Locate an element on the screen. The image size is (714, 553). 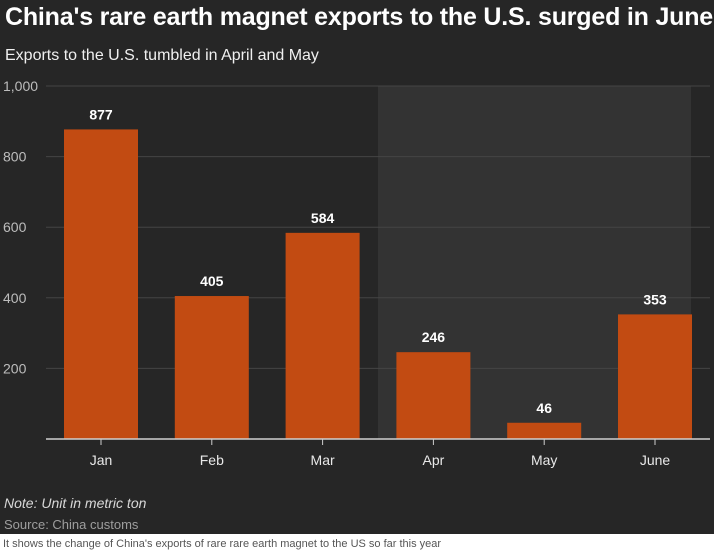
data-label: 353 is located at coordinates (655, 299).